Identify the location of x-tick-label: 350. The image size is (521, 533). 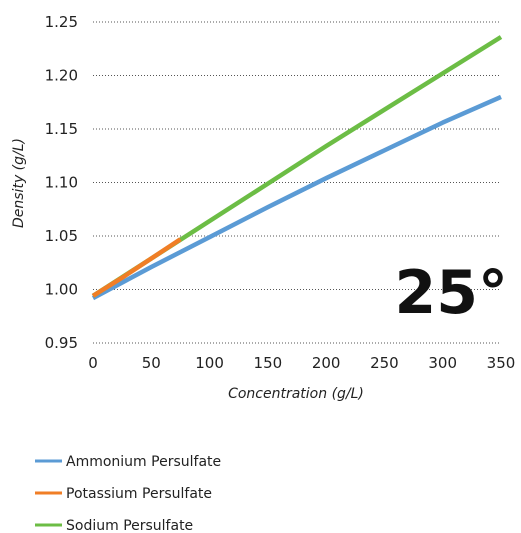
(501, 363).